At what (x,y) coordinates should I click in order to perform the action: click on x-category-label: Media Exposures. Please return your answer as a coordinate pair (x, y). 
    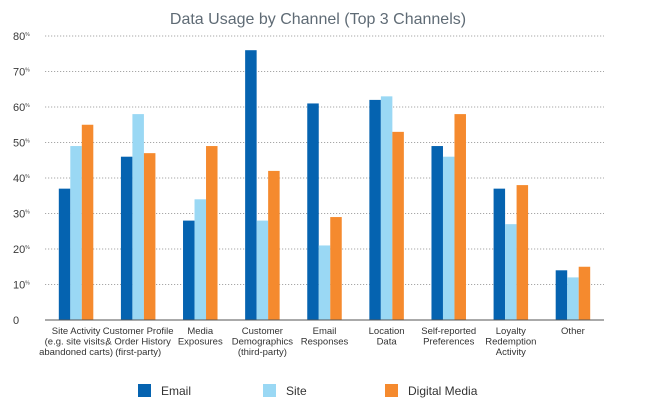
    Looking at the image, I should click on (200, 337).